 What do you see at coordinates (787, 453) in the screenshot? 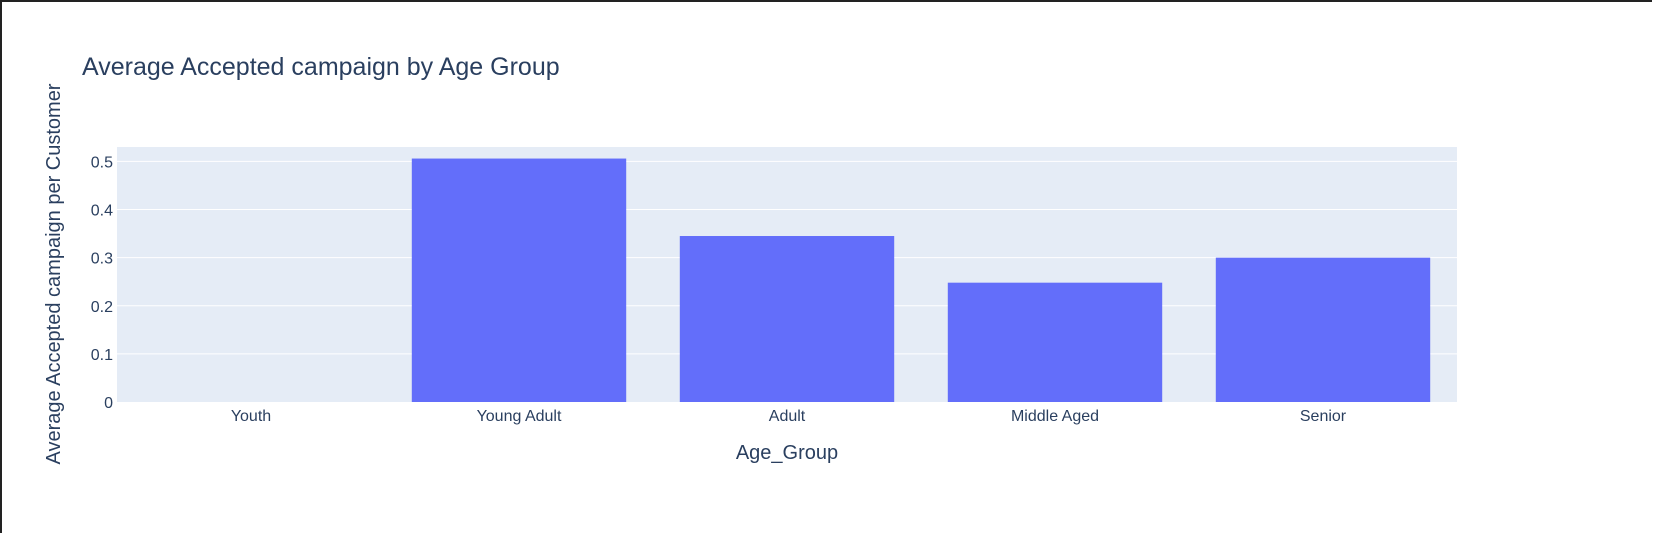
I see `x-axis-label: Age_Group` at bounding box center [787, 453].